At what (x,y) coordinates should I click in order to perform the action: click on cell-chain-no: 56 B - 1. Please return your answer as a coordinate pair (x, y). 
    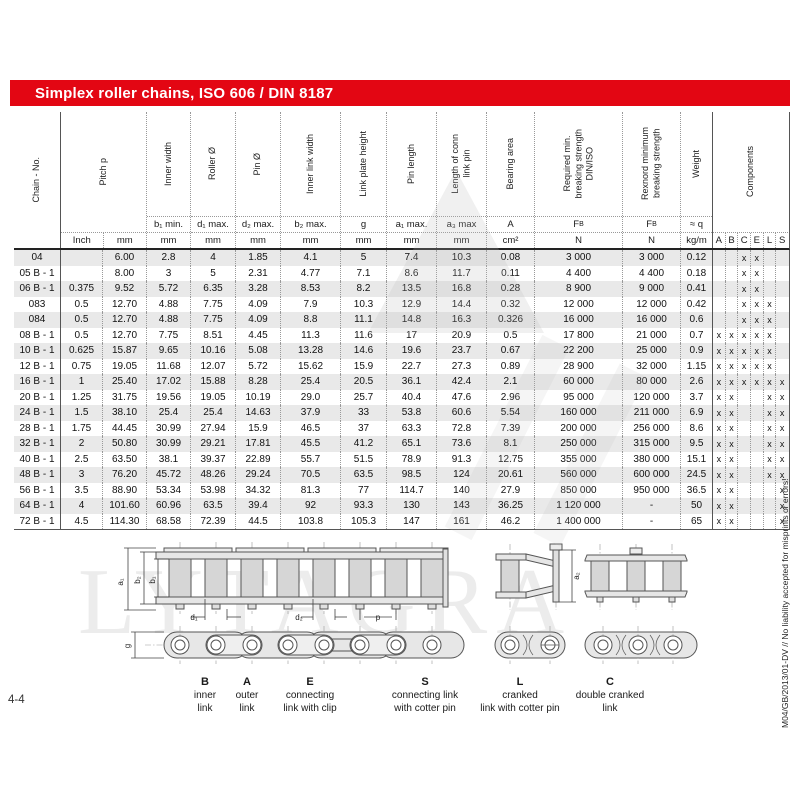
    Looking at the image, I should click on (37, 490).